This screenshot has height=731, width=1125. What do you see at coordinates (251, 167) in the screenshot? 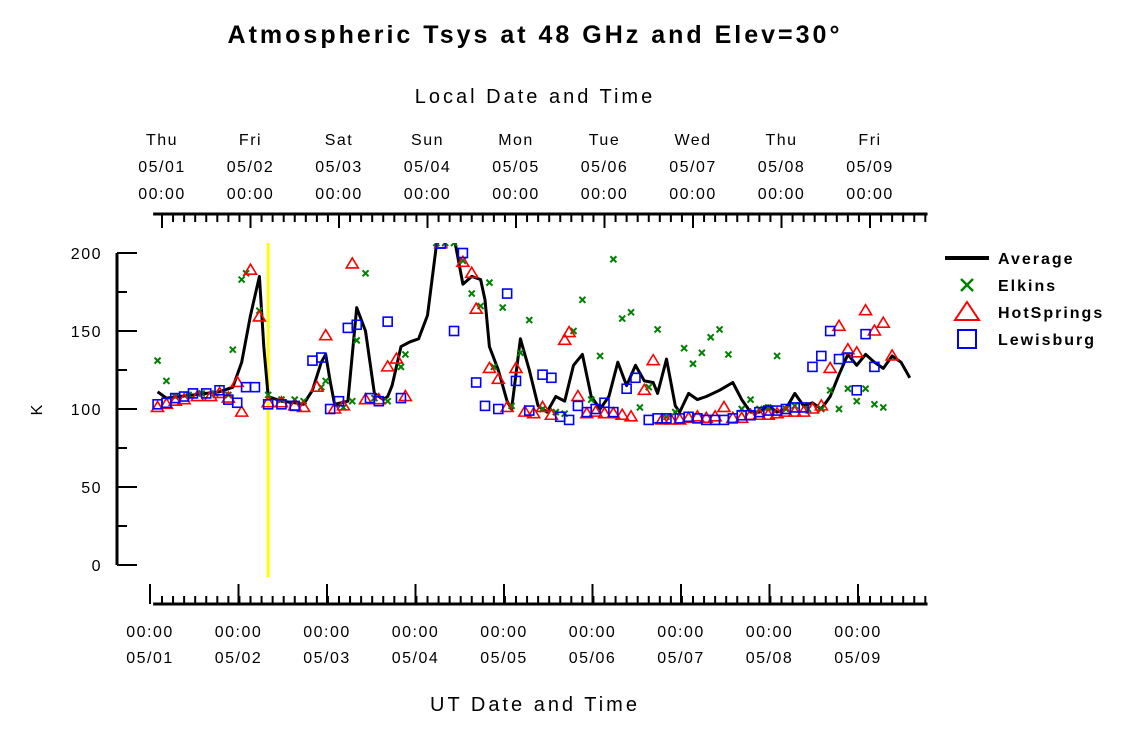
I see `top-tick-date: 05/02` at bounding box center [251, 167].